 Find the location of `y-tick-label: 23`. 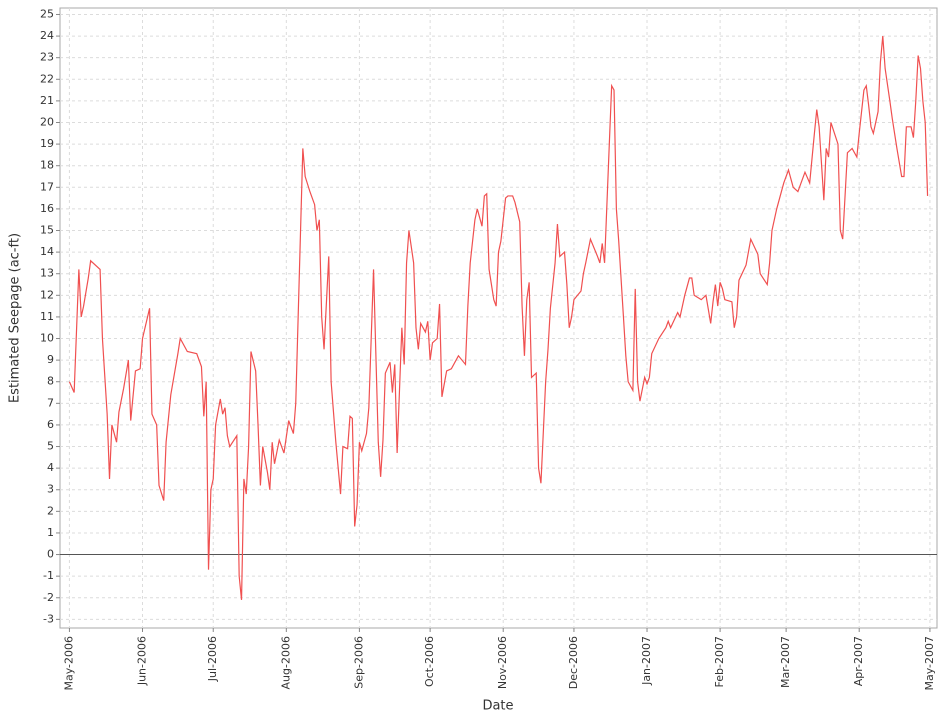

y-tick-label: 23 is located at coordinates (47, 57).